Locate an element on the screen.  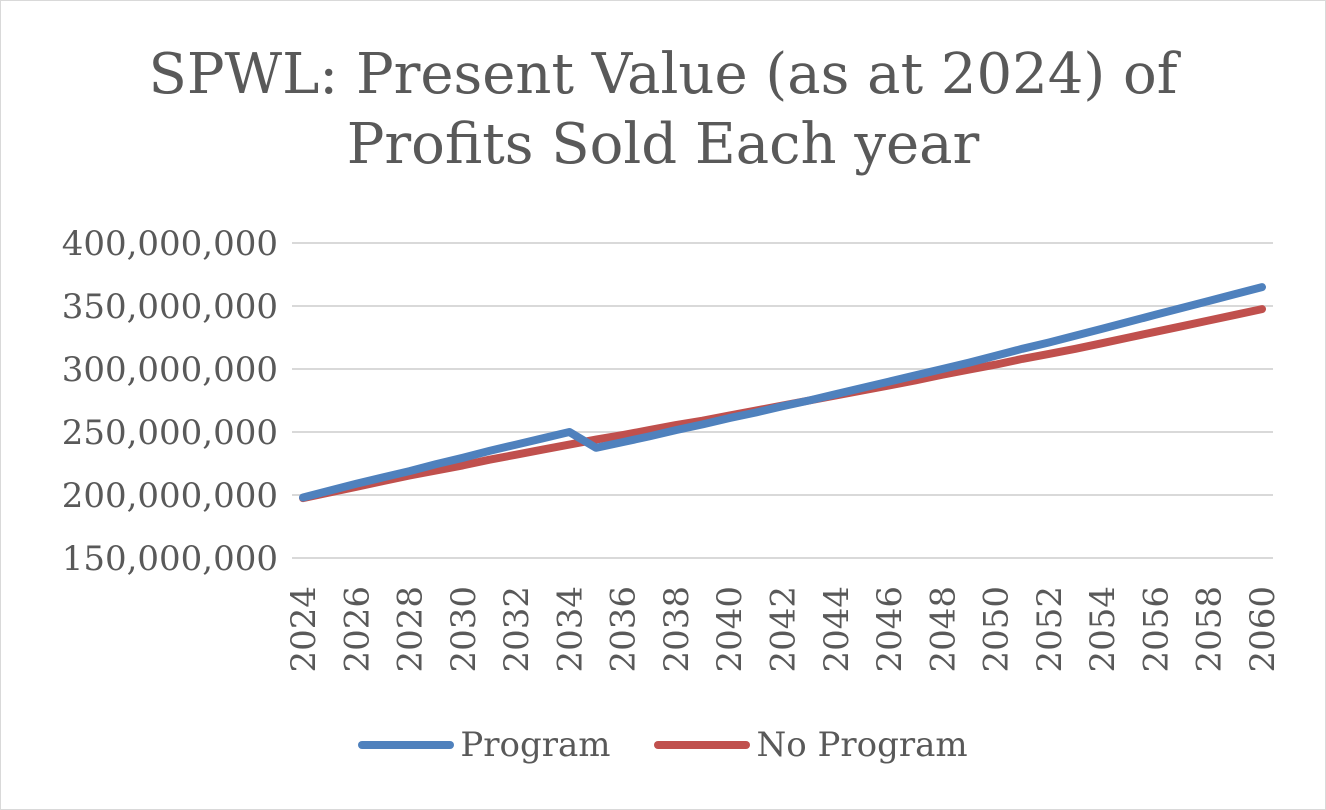
x-tick-label: 2036 is located at coordinates (624, 629).